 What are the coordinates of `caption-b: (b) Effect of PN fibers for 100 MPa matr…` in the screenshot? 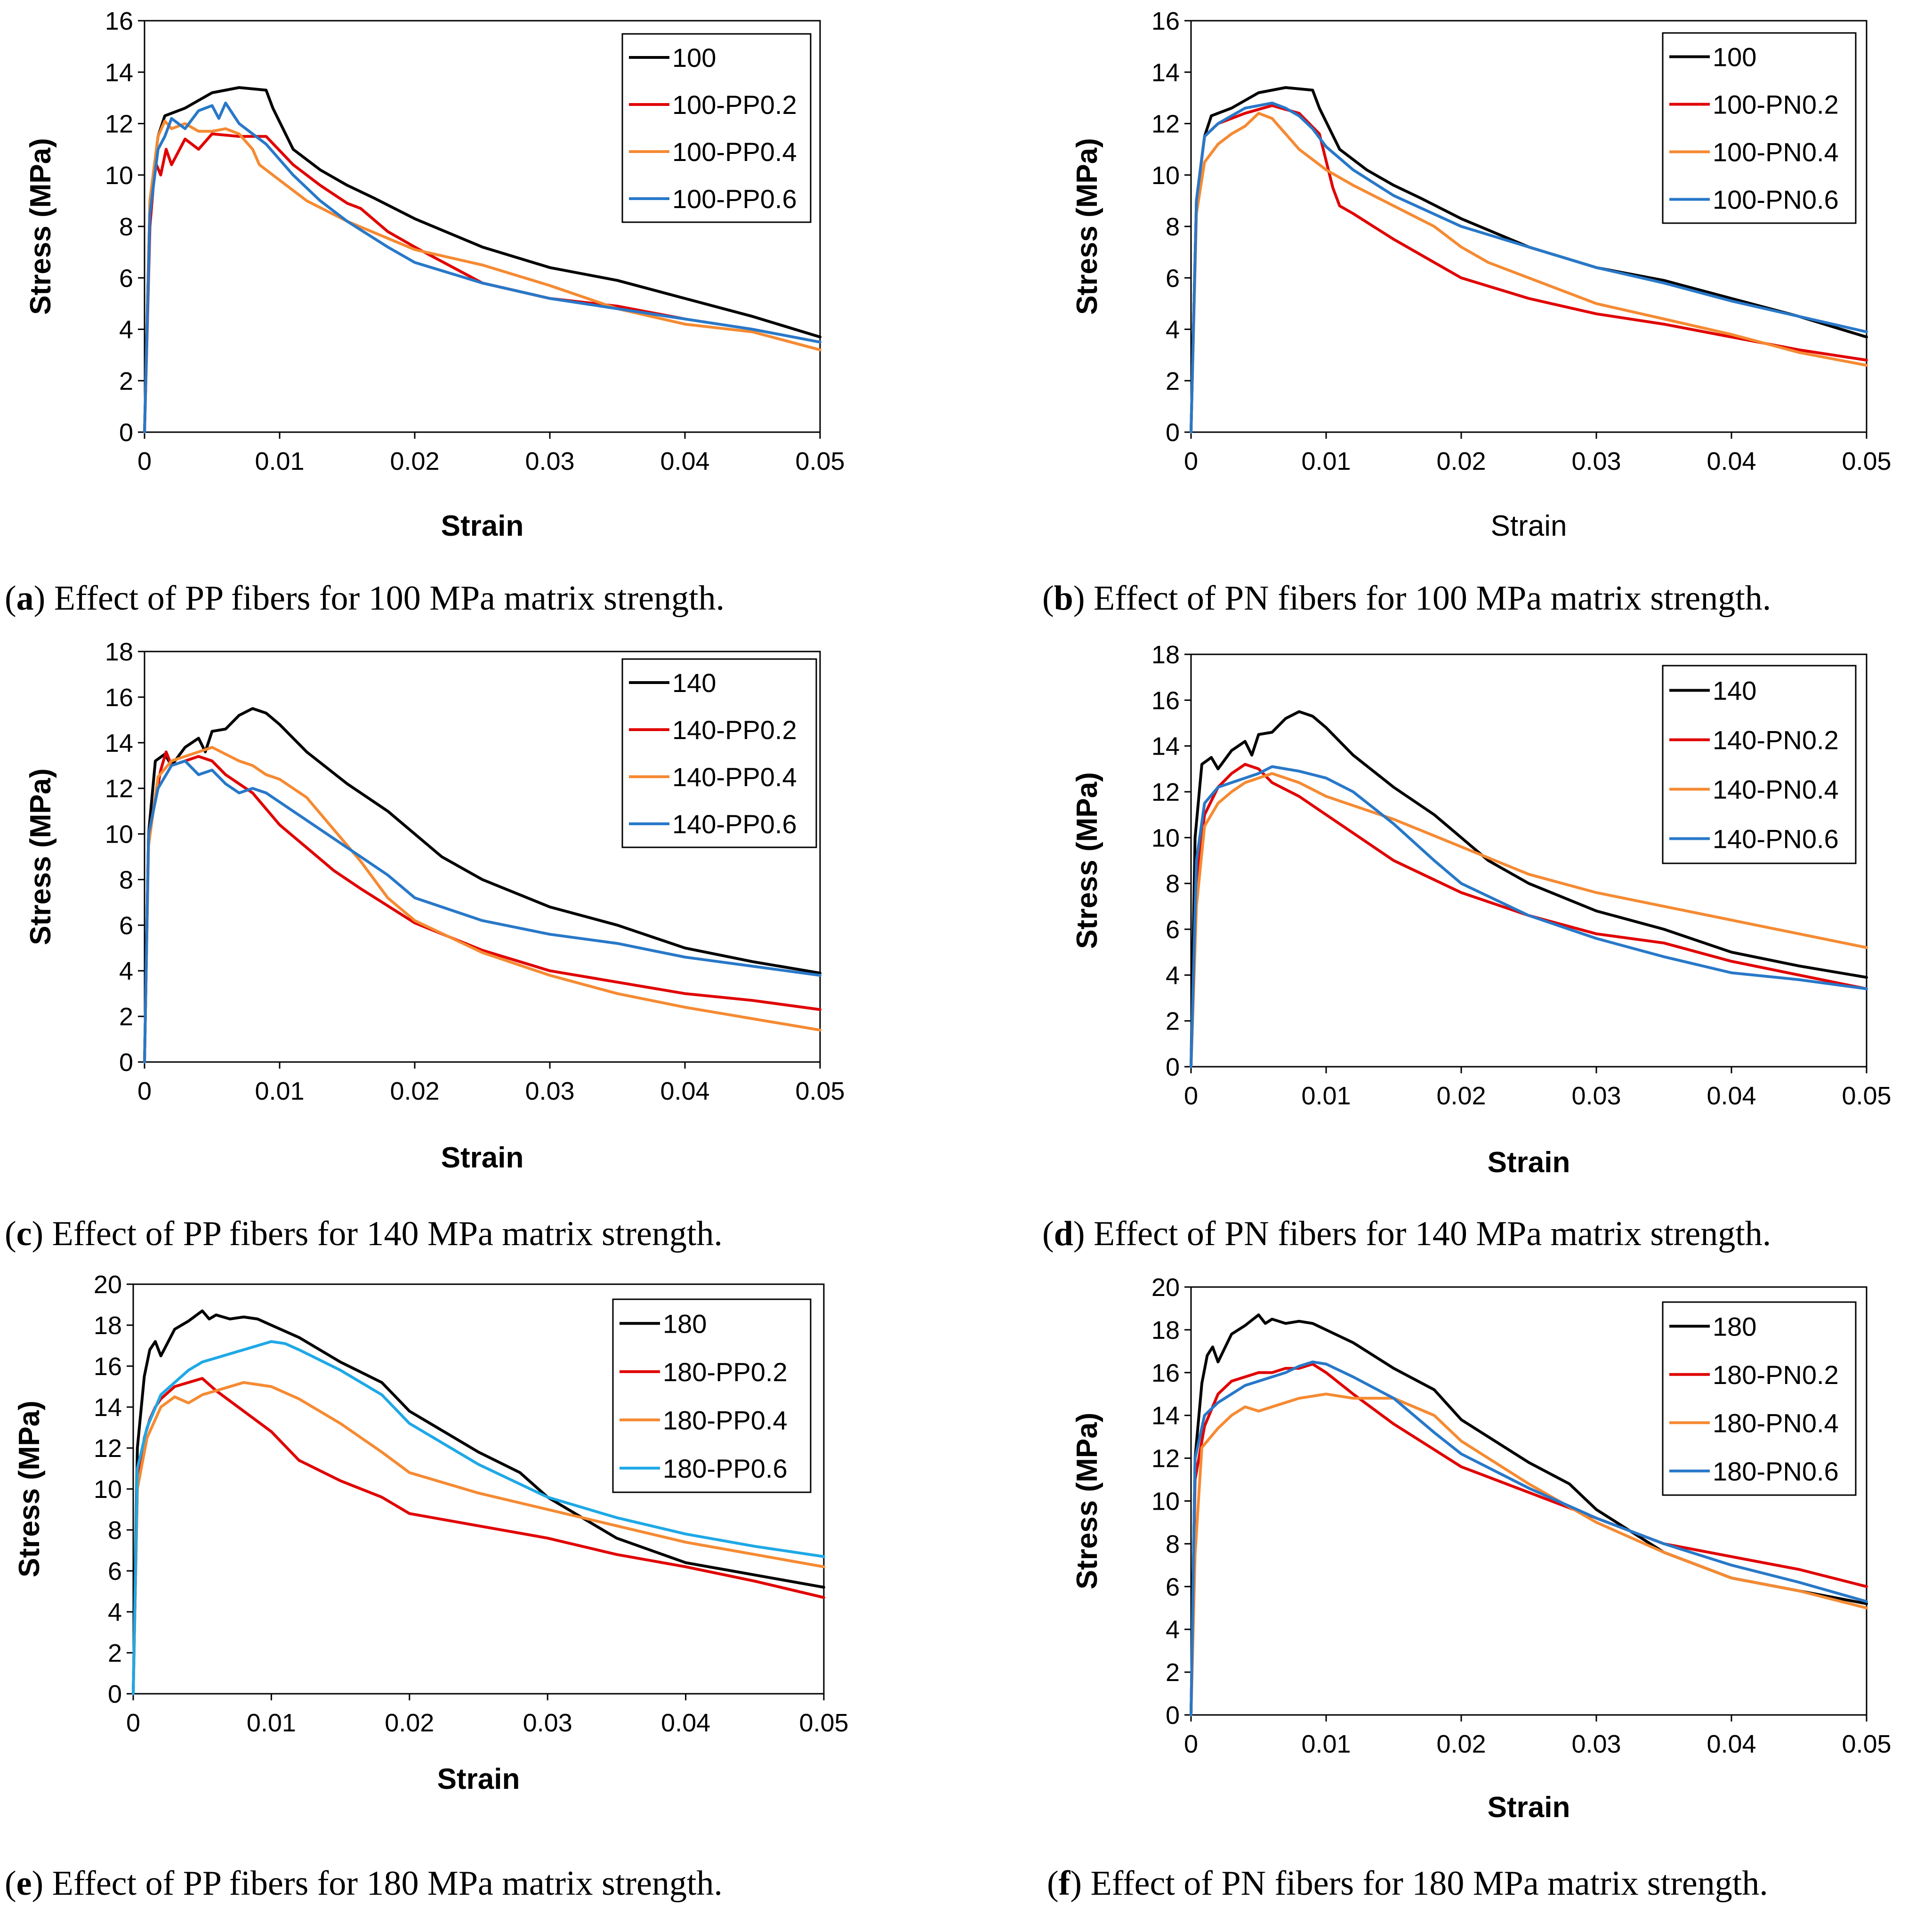 It's located at (1406, 598).